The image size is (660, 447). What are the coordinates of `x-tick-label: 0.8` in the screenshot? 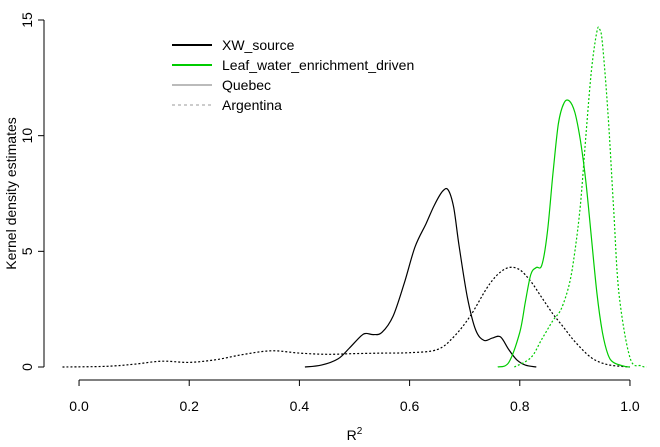 It's located at (520, 406).